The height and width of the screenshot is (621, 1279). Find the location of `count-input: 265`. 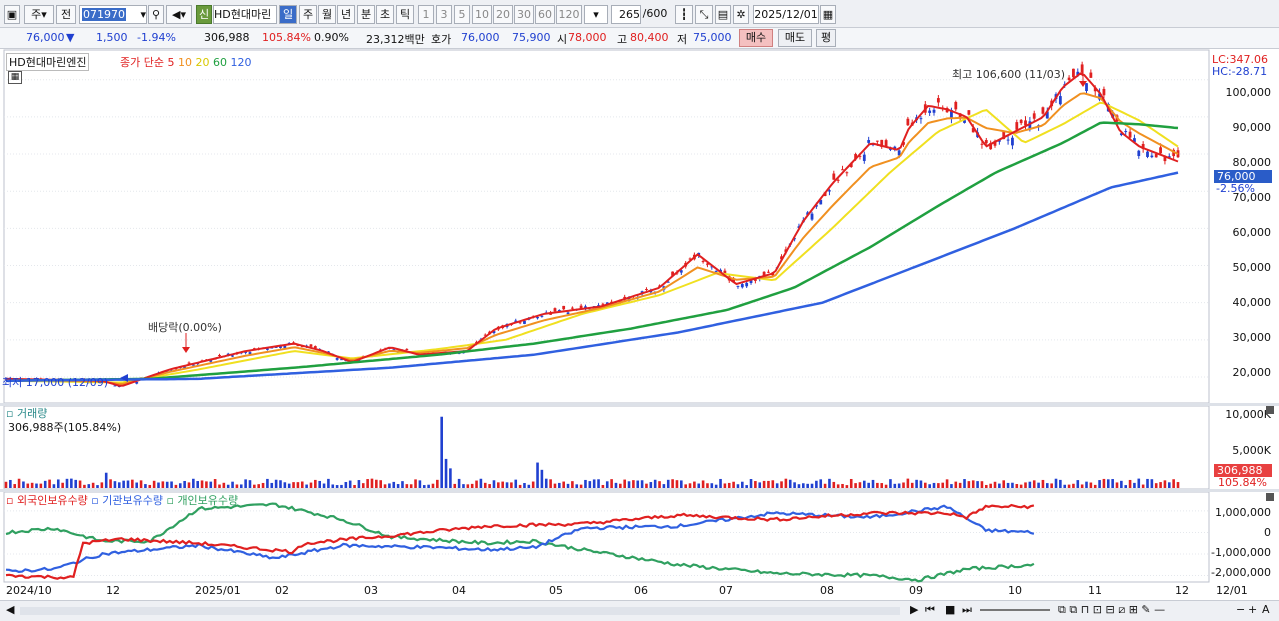

count-input: 265 is located at coordinates (626, 14).